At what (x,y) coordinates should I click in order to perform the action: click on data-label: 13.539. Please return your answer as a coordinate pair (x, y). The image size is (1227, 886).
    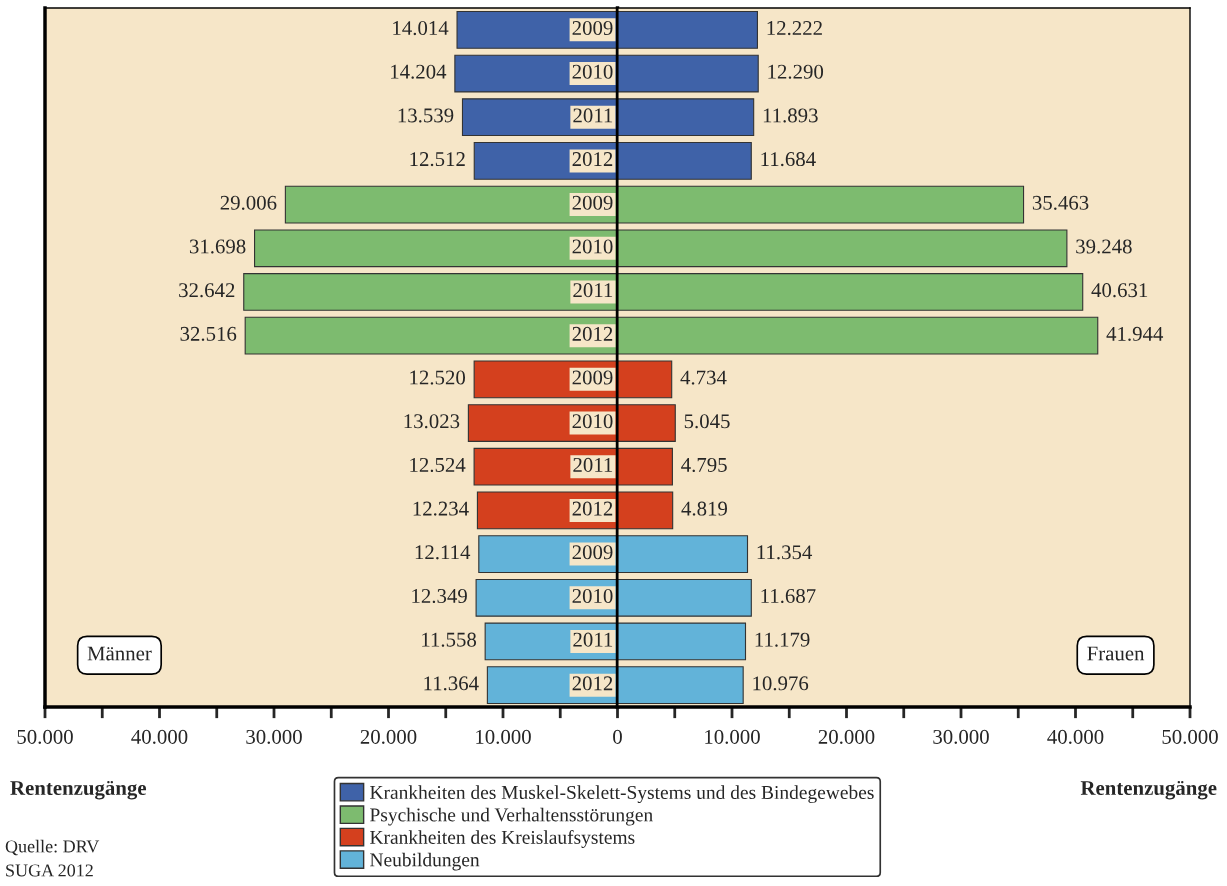
    Looking at the image, I should click on (426, 115).